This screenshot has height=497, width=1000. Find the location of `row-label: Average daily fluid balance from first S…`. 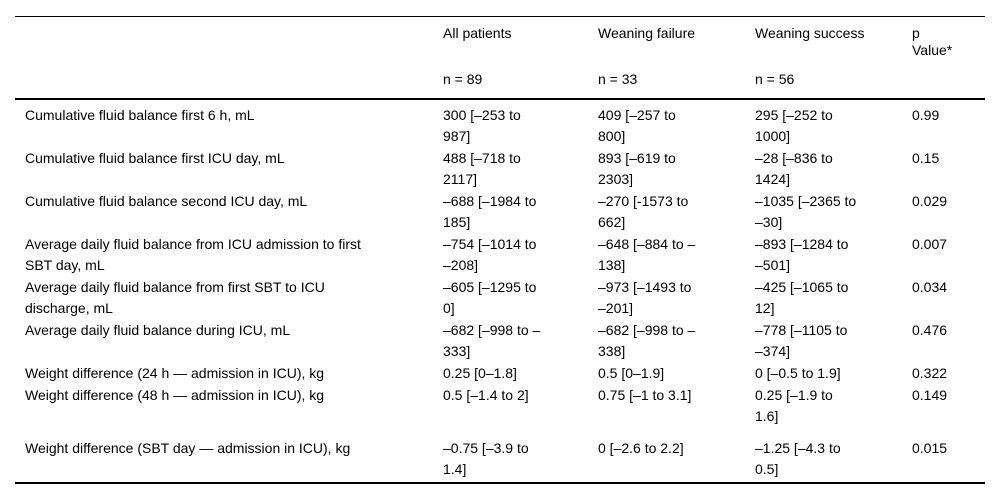

row-label: Average daily fluid balance from first S… is located at coordinates (175, 297).